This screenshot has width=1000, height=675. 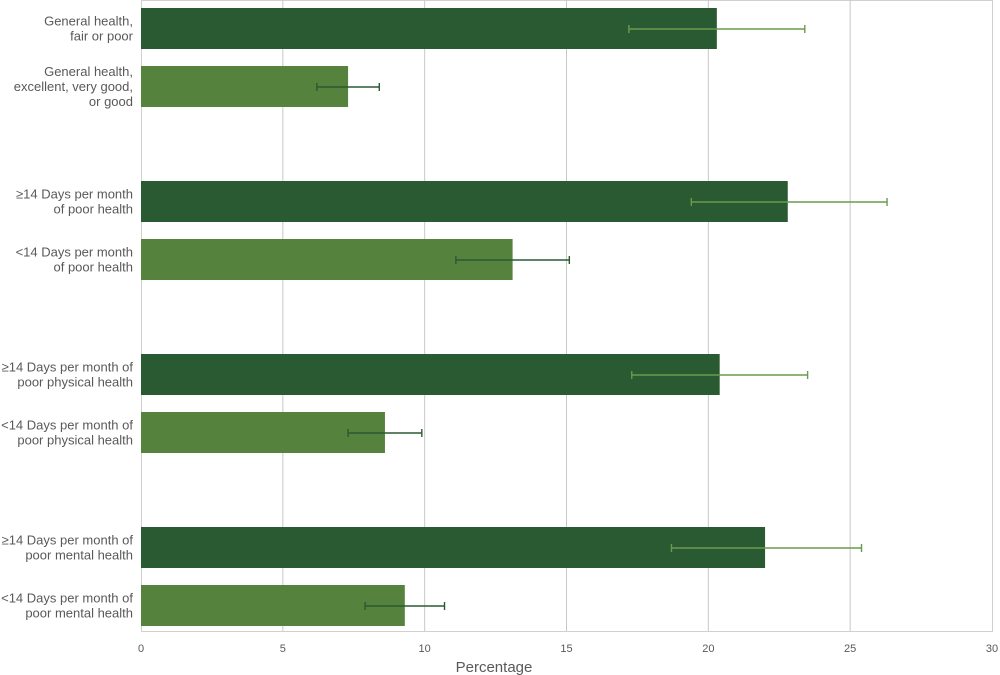 I want to click on category-label: ≥14 Days per month of poor health, so click(x=74, y=202).